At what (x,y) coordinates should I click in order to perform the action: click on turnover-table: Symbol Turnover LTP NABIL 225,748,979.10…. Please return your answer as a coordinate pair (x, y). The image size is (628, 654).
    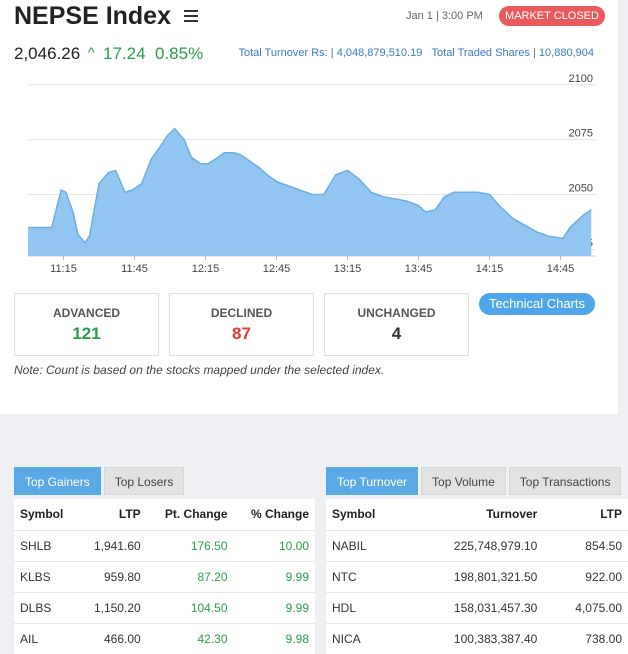
    Looking at the image, I should click on (477, 576).